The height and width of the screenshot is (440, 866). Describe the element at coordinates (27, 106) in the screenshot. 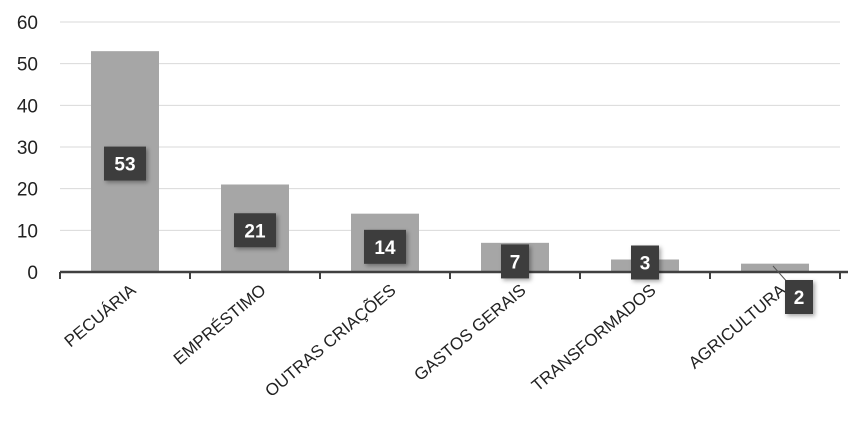

I see `y-tick-label: 40` at that location.